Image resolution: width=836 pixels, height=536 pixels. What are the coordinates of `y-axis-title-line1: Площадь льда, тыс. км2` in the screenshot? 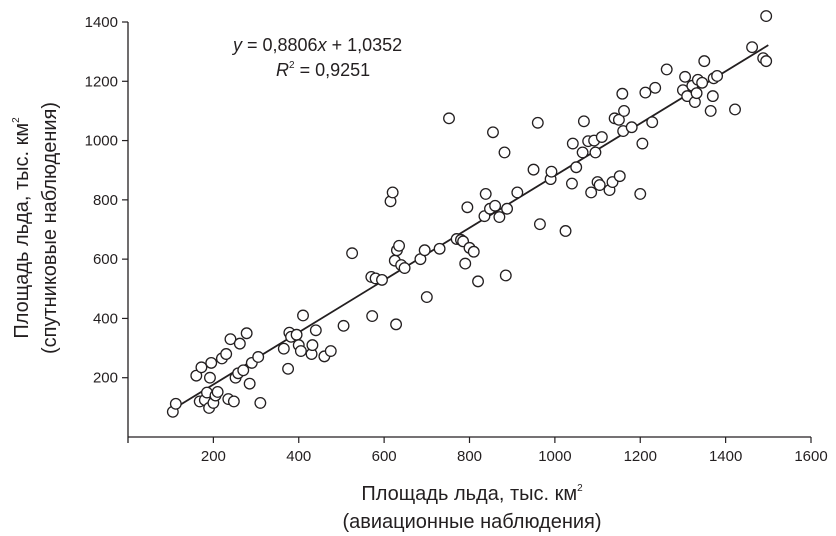 It's located at (22, 228).